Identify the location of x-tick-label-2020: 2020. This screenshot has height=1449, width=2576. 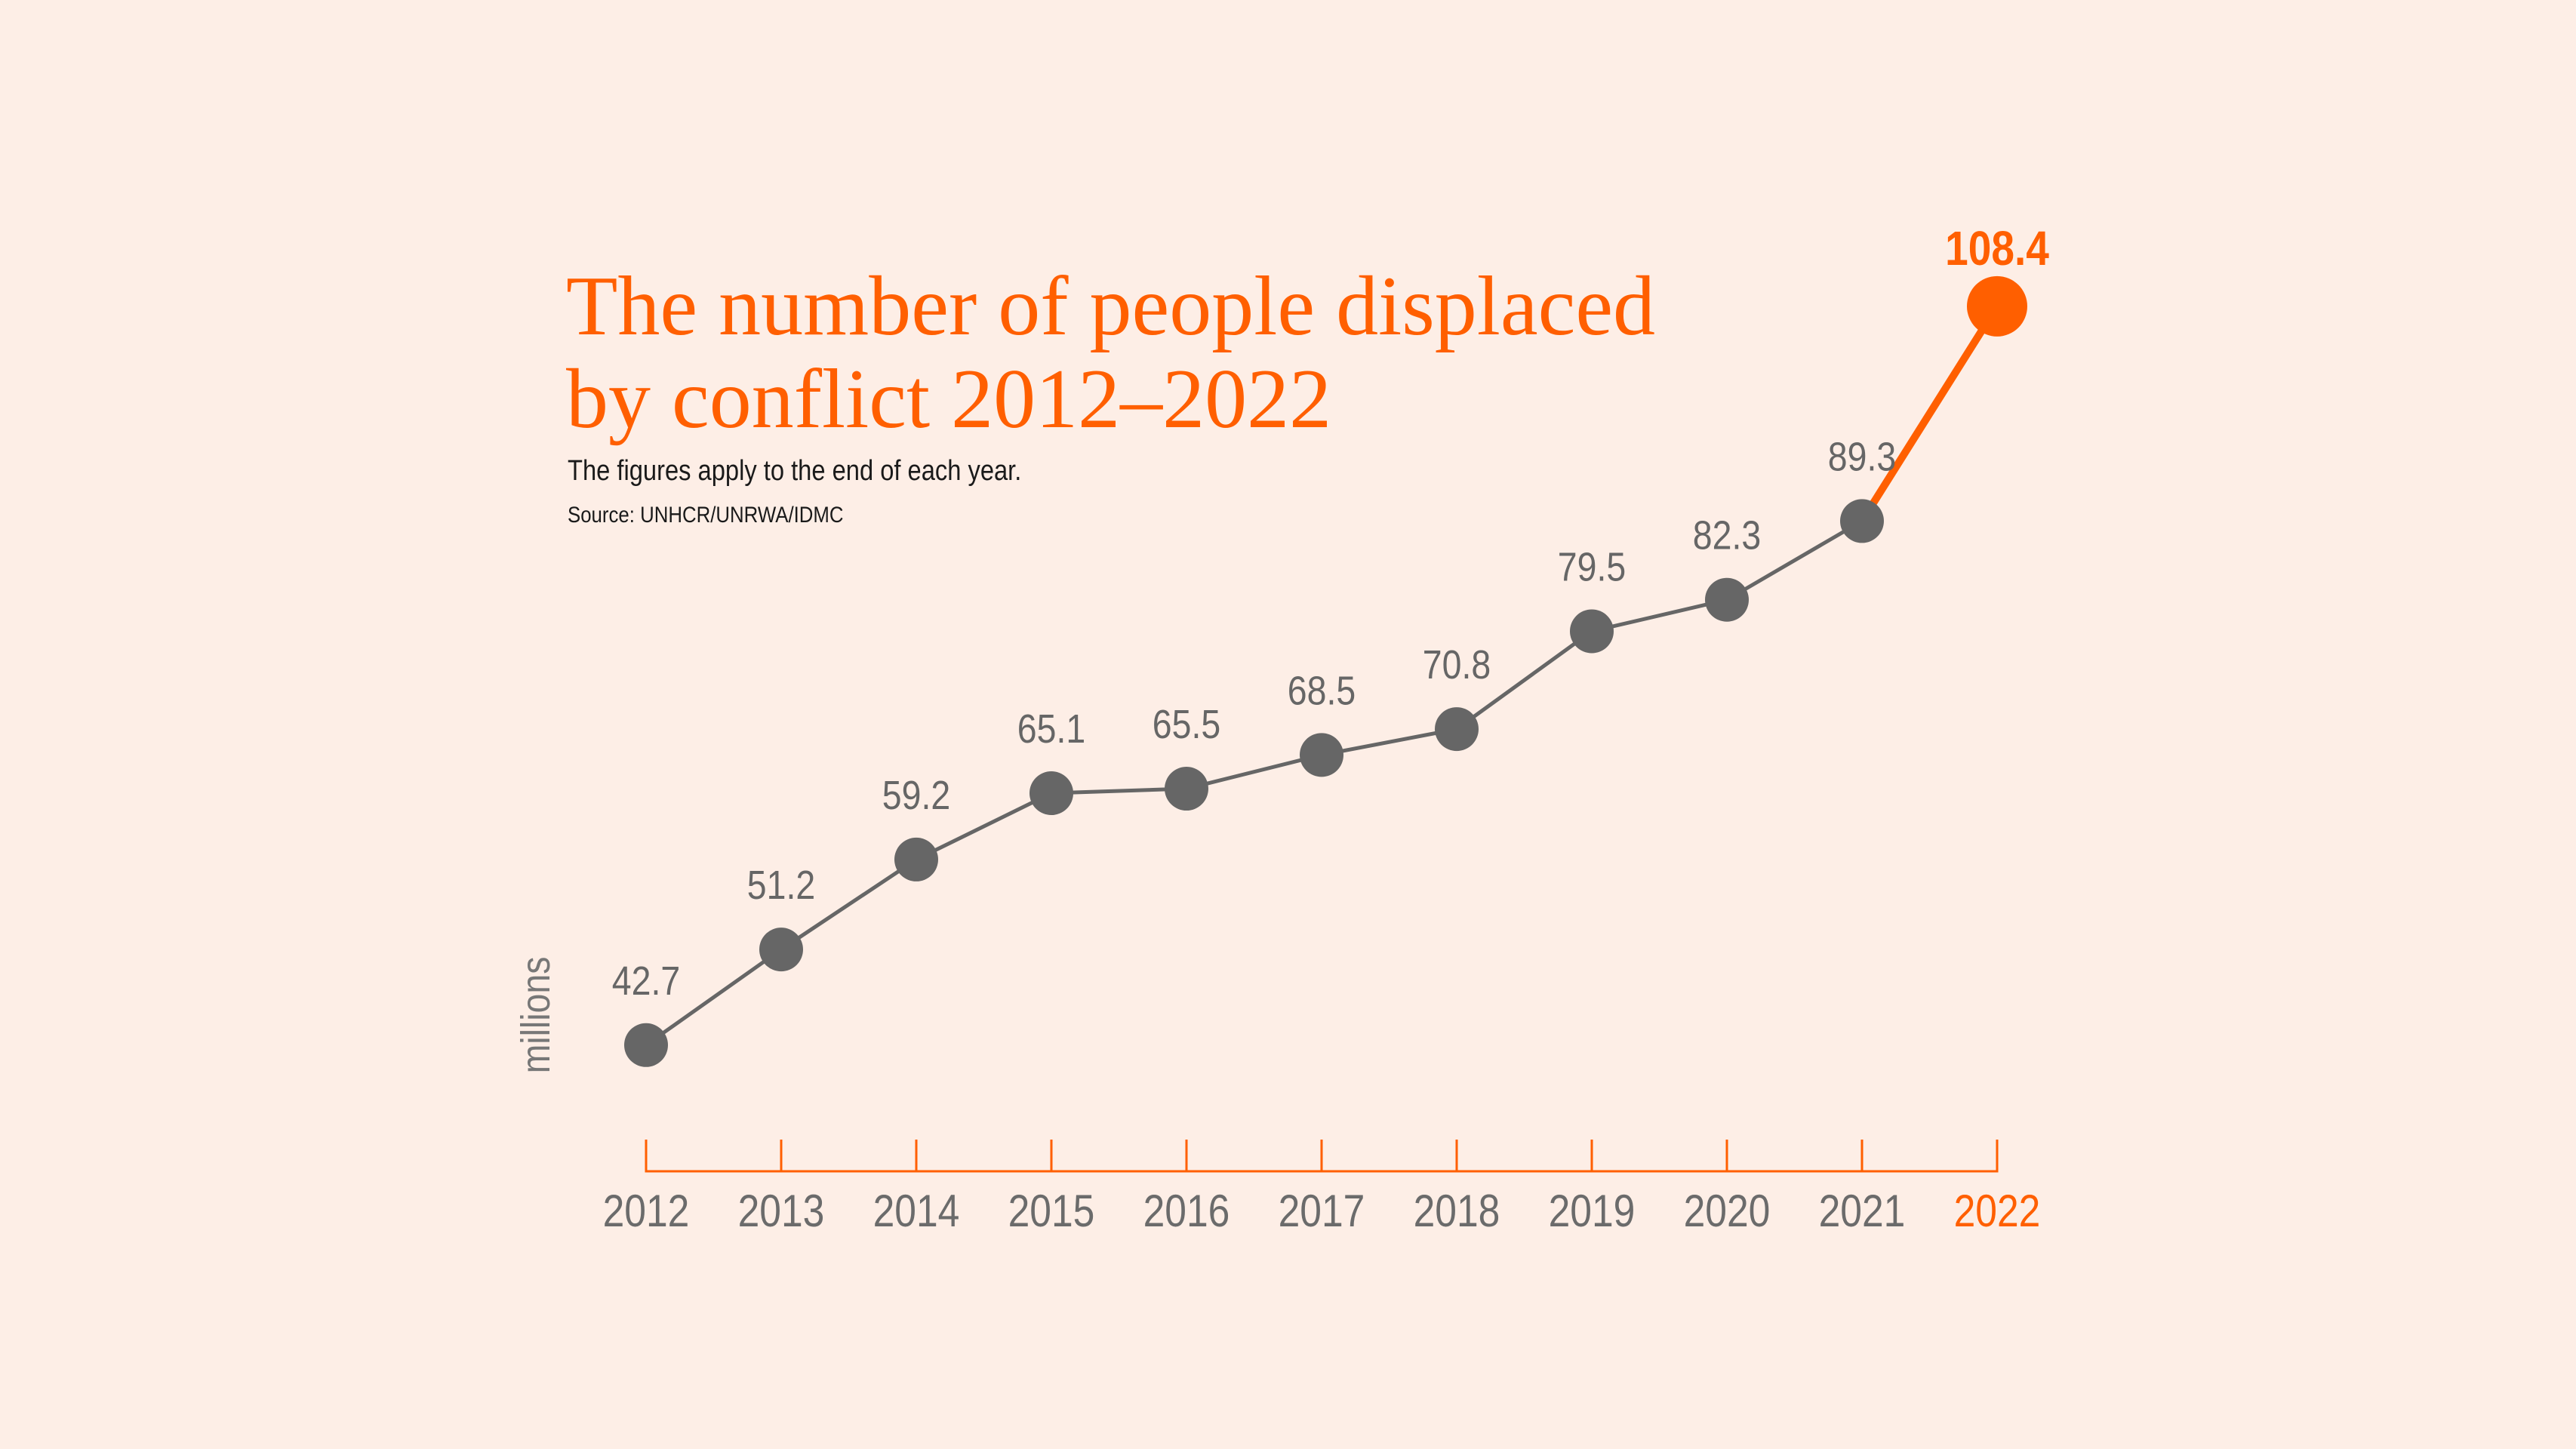
(1727, 1210).